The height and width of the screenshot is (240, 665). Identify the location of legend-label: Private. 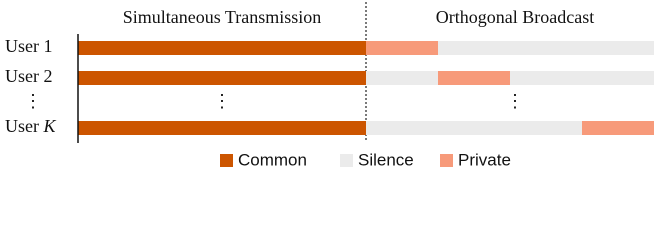
(484, 159).